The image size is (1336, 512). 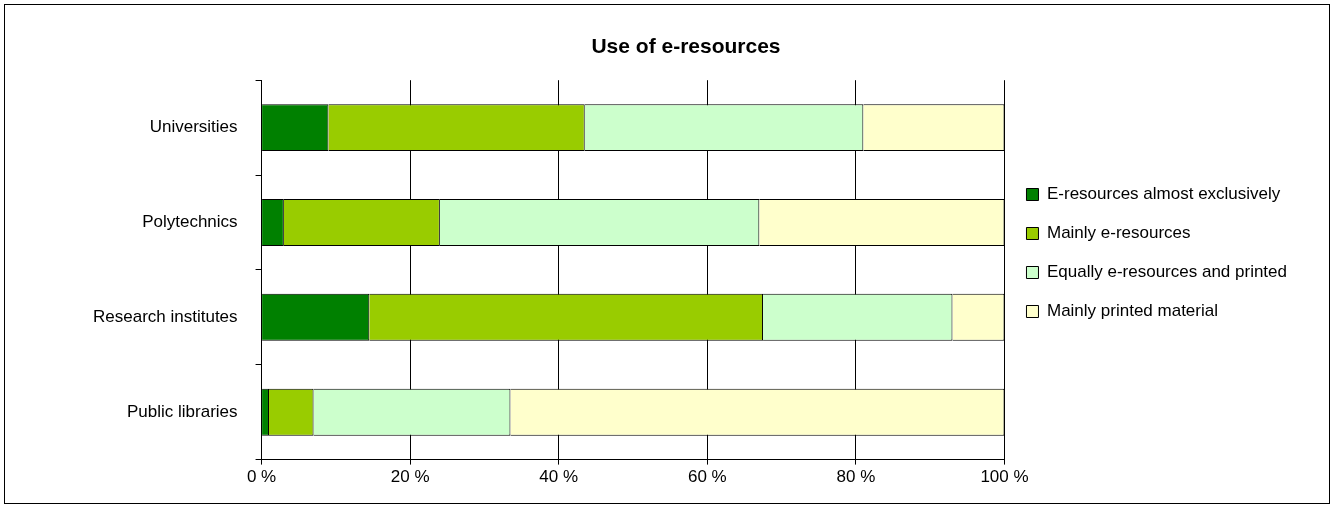 I want to click on y-tick-label: Universities, so click(x=193, y=127).